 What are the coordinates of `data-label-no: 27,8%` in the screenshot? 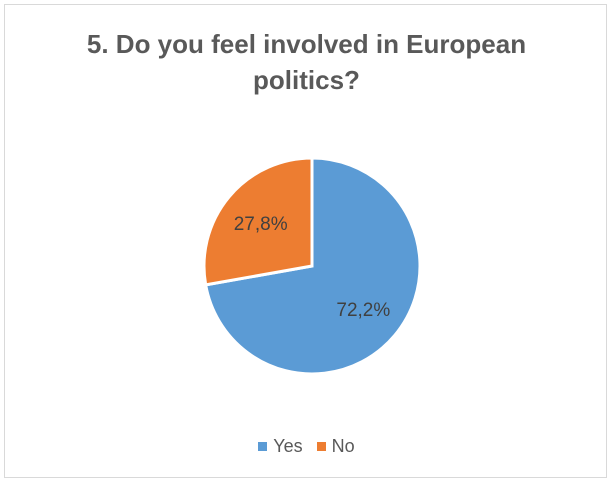 It's located at (261, 224).